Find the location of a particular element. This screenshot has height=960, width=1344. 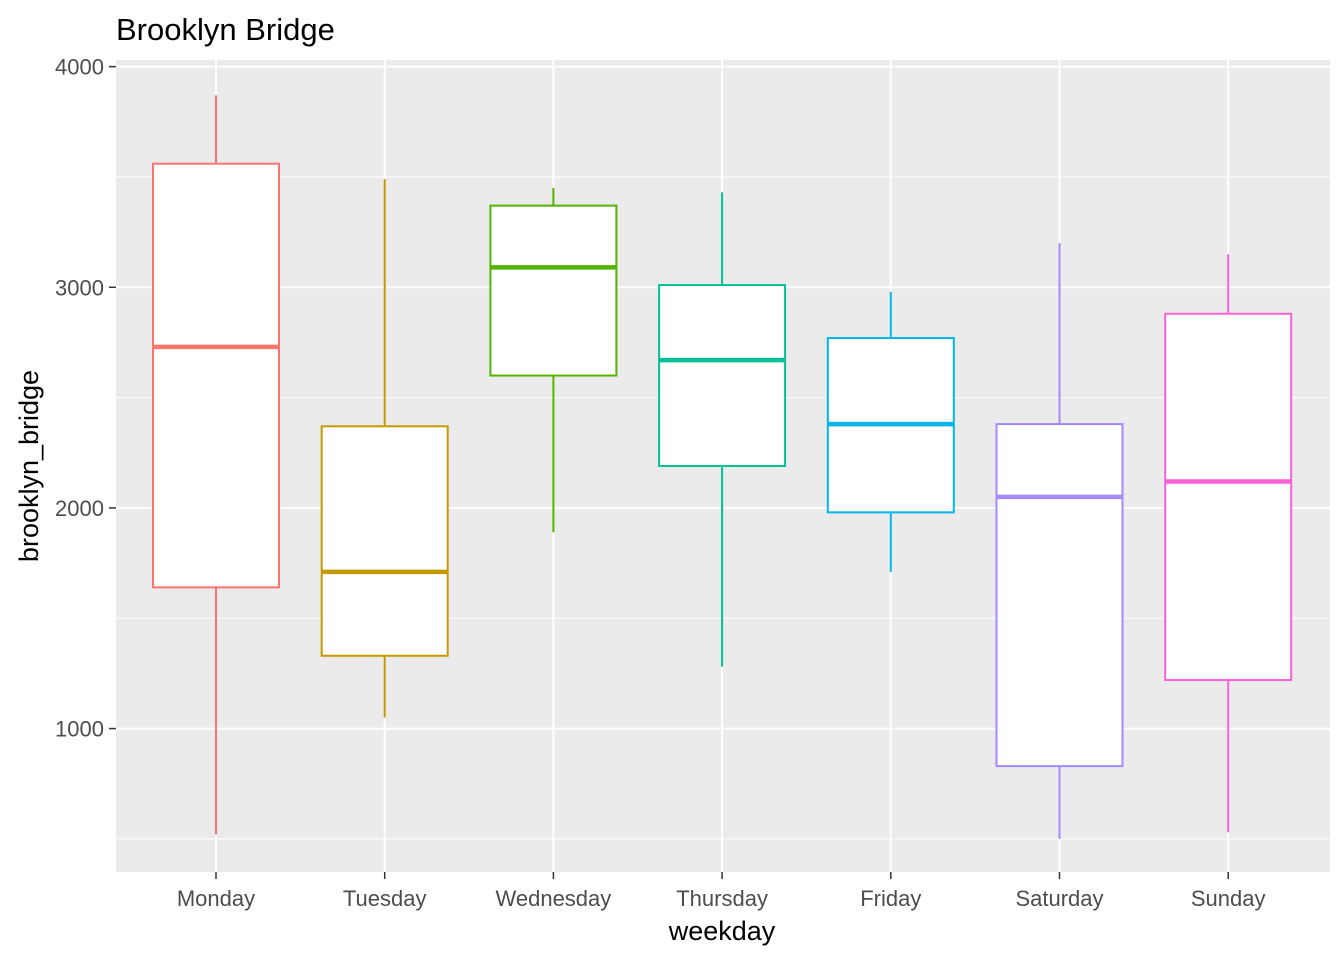

y-axis: 1000 2000 3000 4000 is located at coordinates (85, 398).